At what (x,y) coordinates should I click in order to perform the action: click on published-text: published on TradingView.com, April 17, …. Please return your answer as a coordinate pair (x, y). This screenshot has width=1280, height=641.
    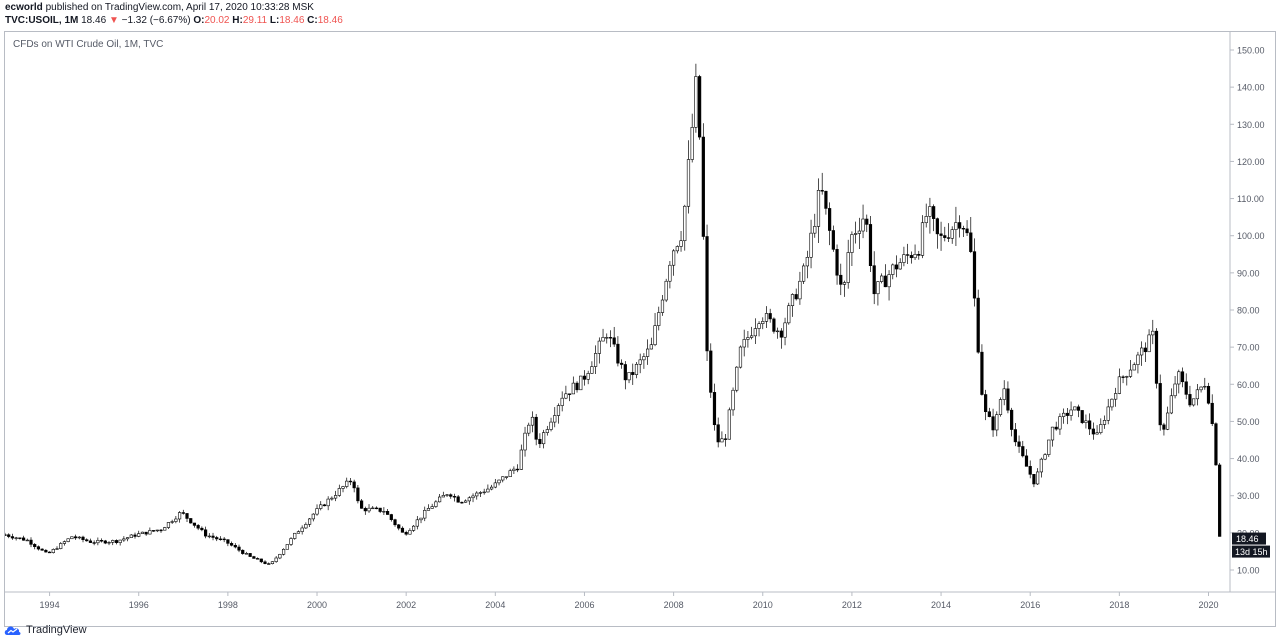
    Looking at the image, I should click on (179, 7).